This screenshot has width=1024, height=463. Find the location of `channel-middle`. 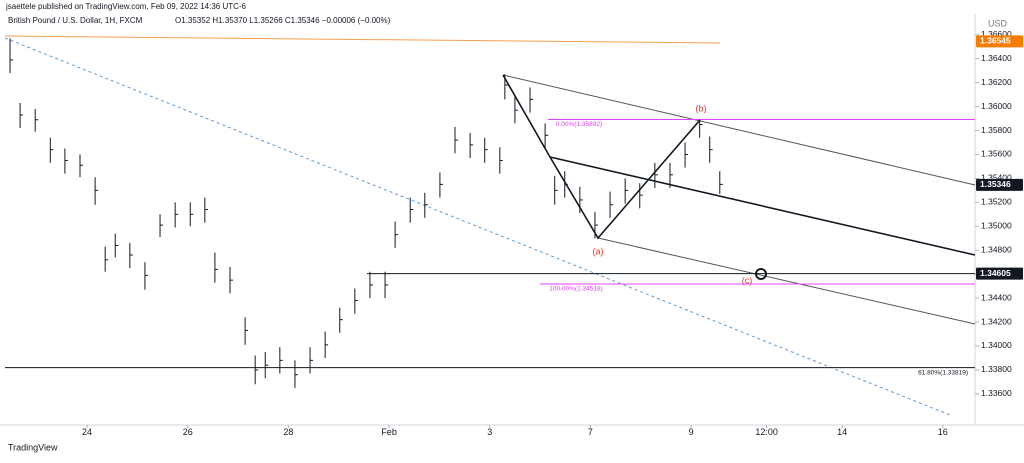

channel-middle is located at coordinates (762, 206).